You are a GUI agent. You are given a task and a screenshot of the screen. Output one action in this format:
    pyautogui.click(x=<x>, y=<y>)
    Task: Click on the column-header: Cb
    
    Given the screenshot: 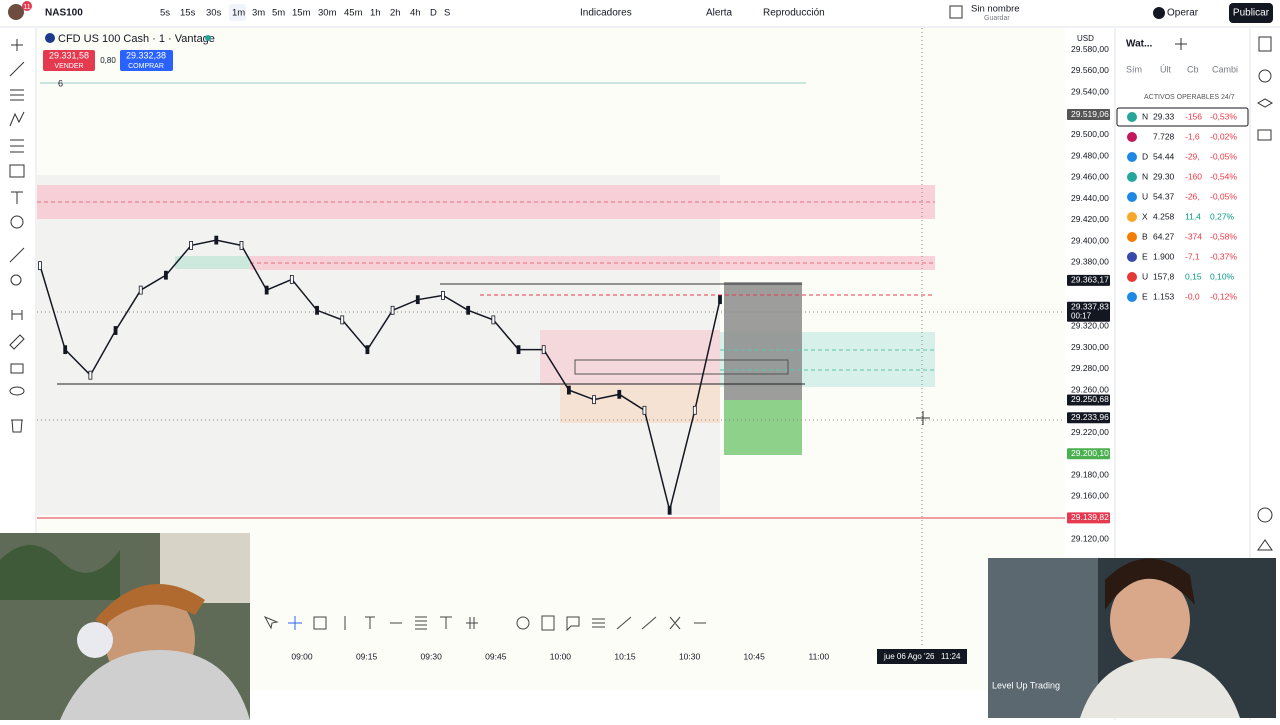 What is the action you would take?
    pyautogui.click(x=1193, y=69)
    